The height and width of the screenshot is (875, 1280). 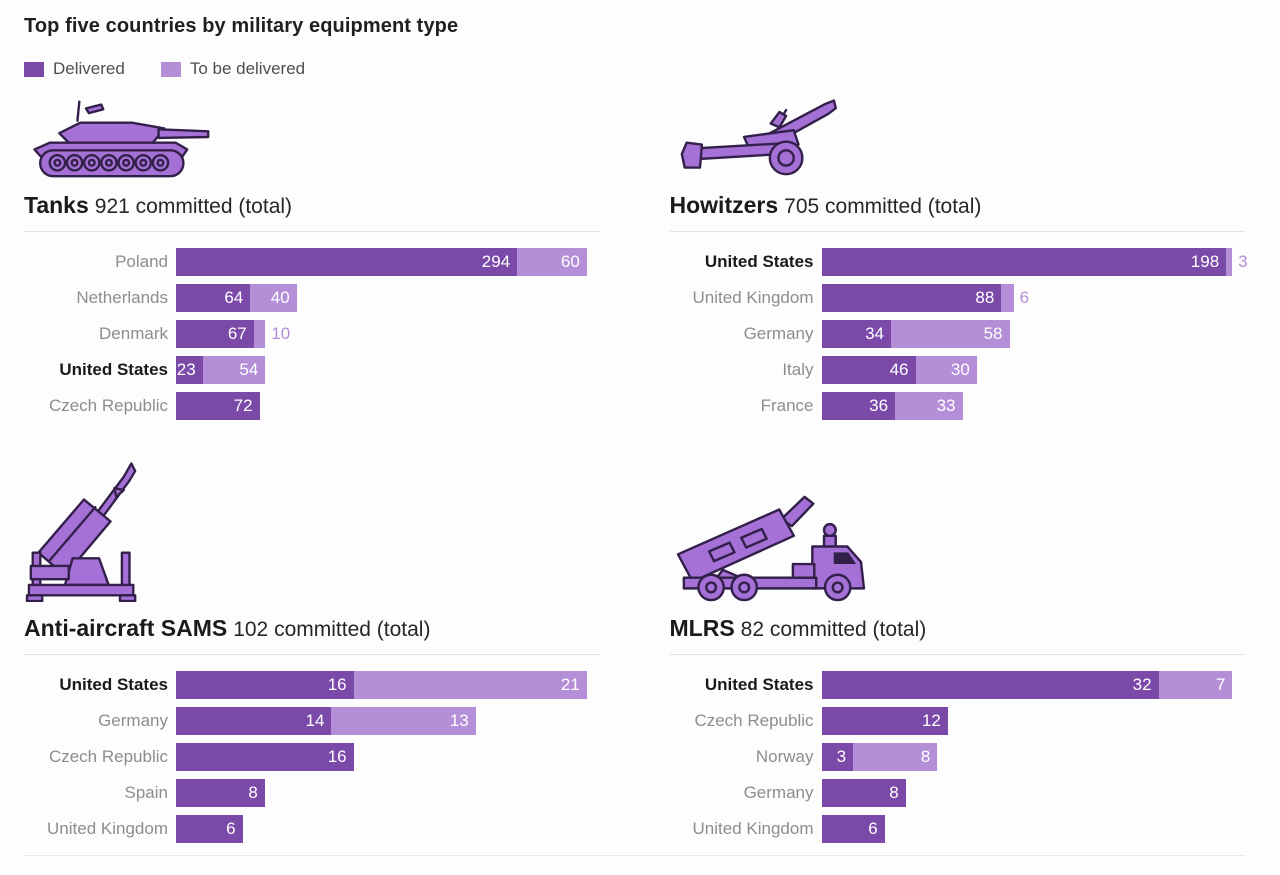 I want to click on bar-segment-to-be-delivered: 54, so click(x=234, y=370).